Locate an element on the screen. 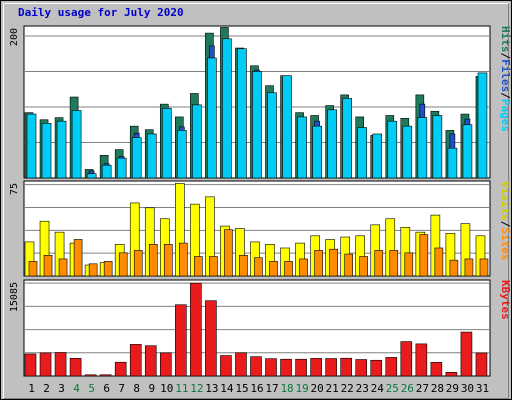 The width and height of the screenshot is (512, 400). x-tick-label-14: 14 is located at coordinates (227, 388).